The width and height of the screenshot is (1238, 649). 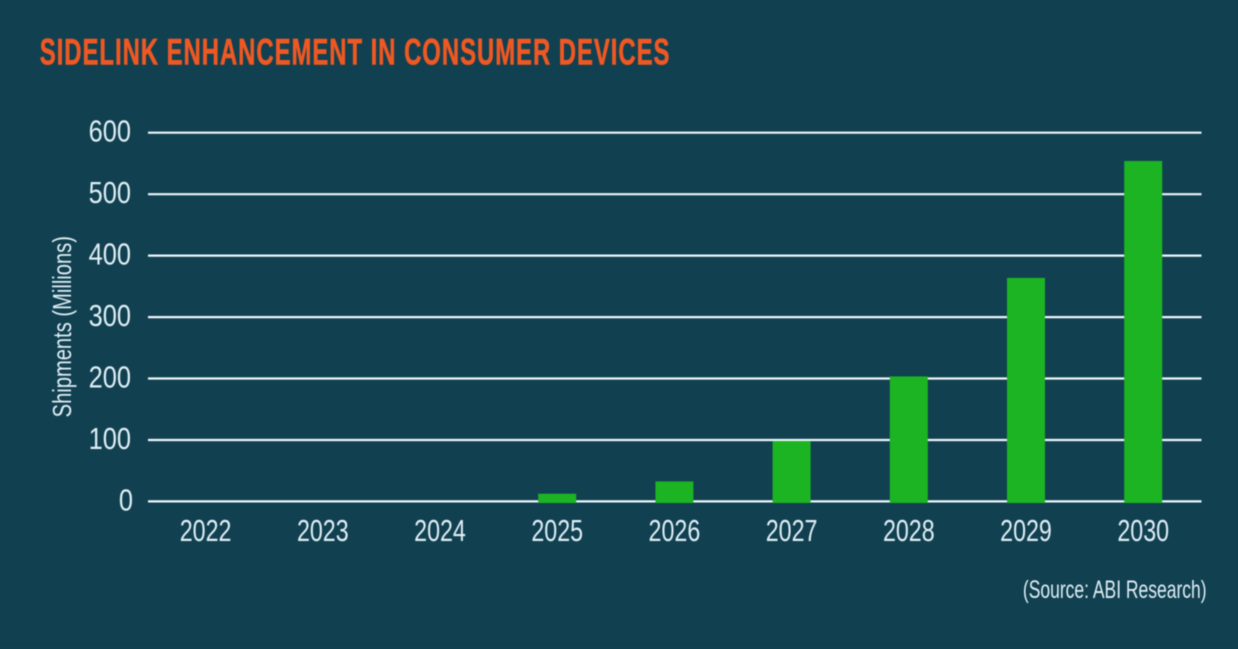 I want to click on svg-text: 100, so click(x=110, y=439).